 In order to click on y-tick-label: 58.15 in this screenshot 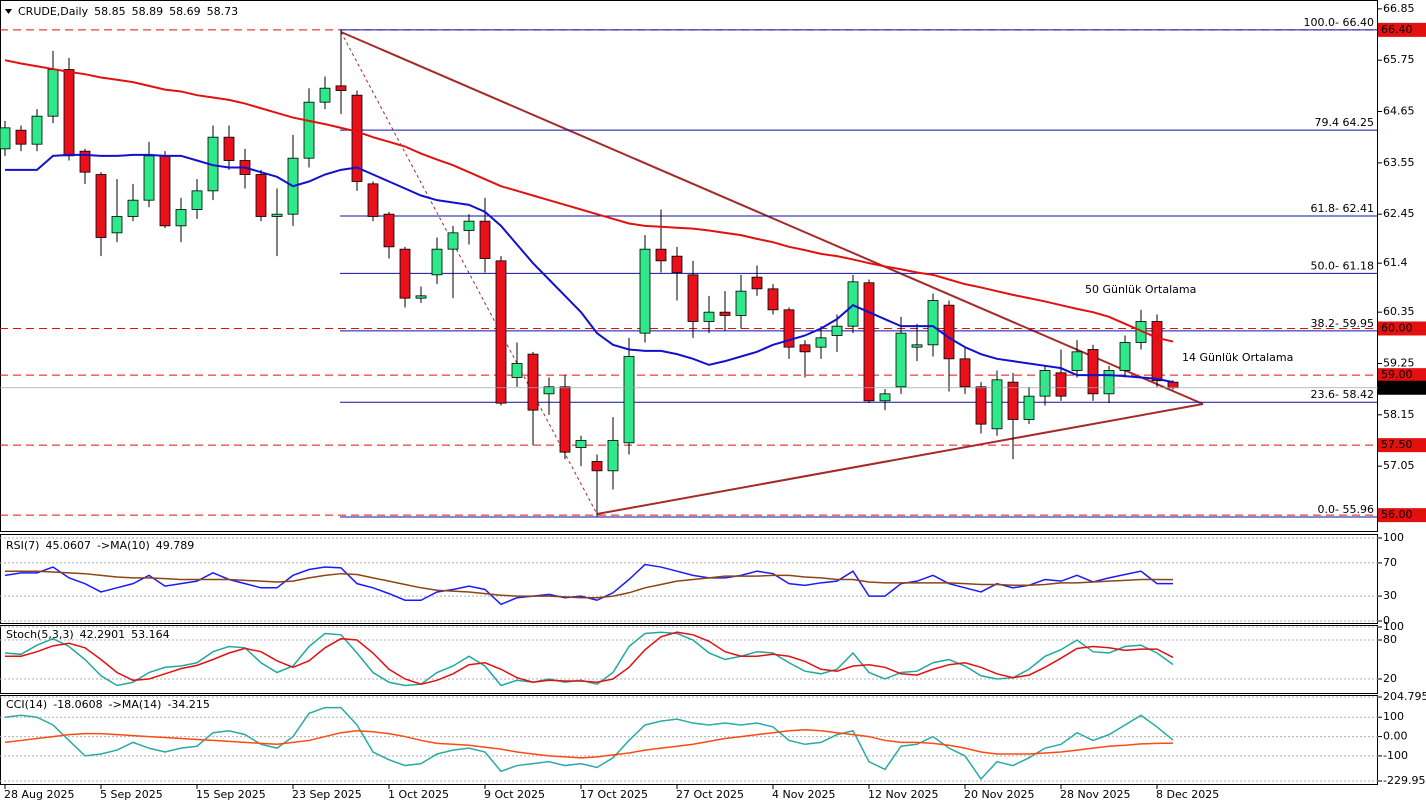, I will do `click(1399, 414)`.